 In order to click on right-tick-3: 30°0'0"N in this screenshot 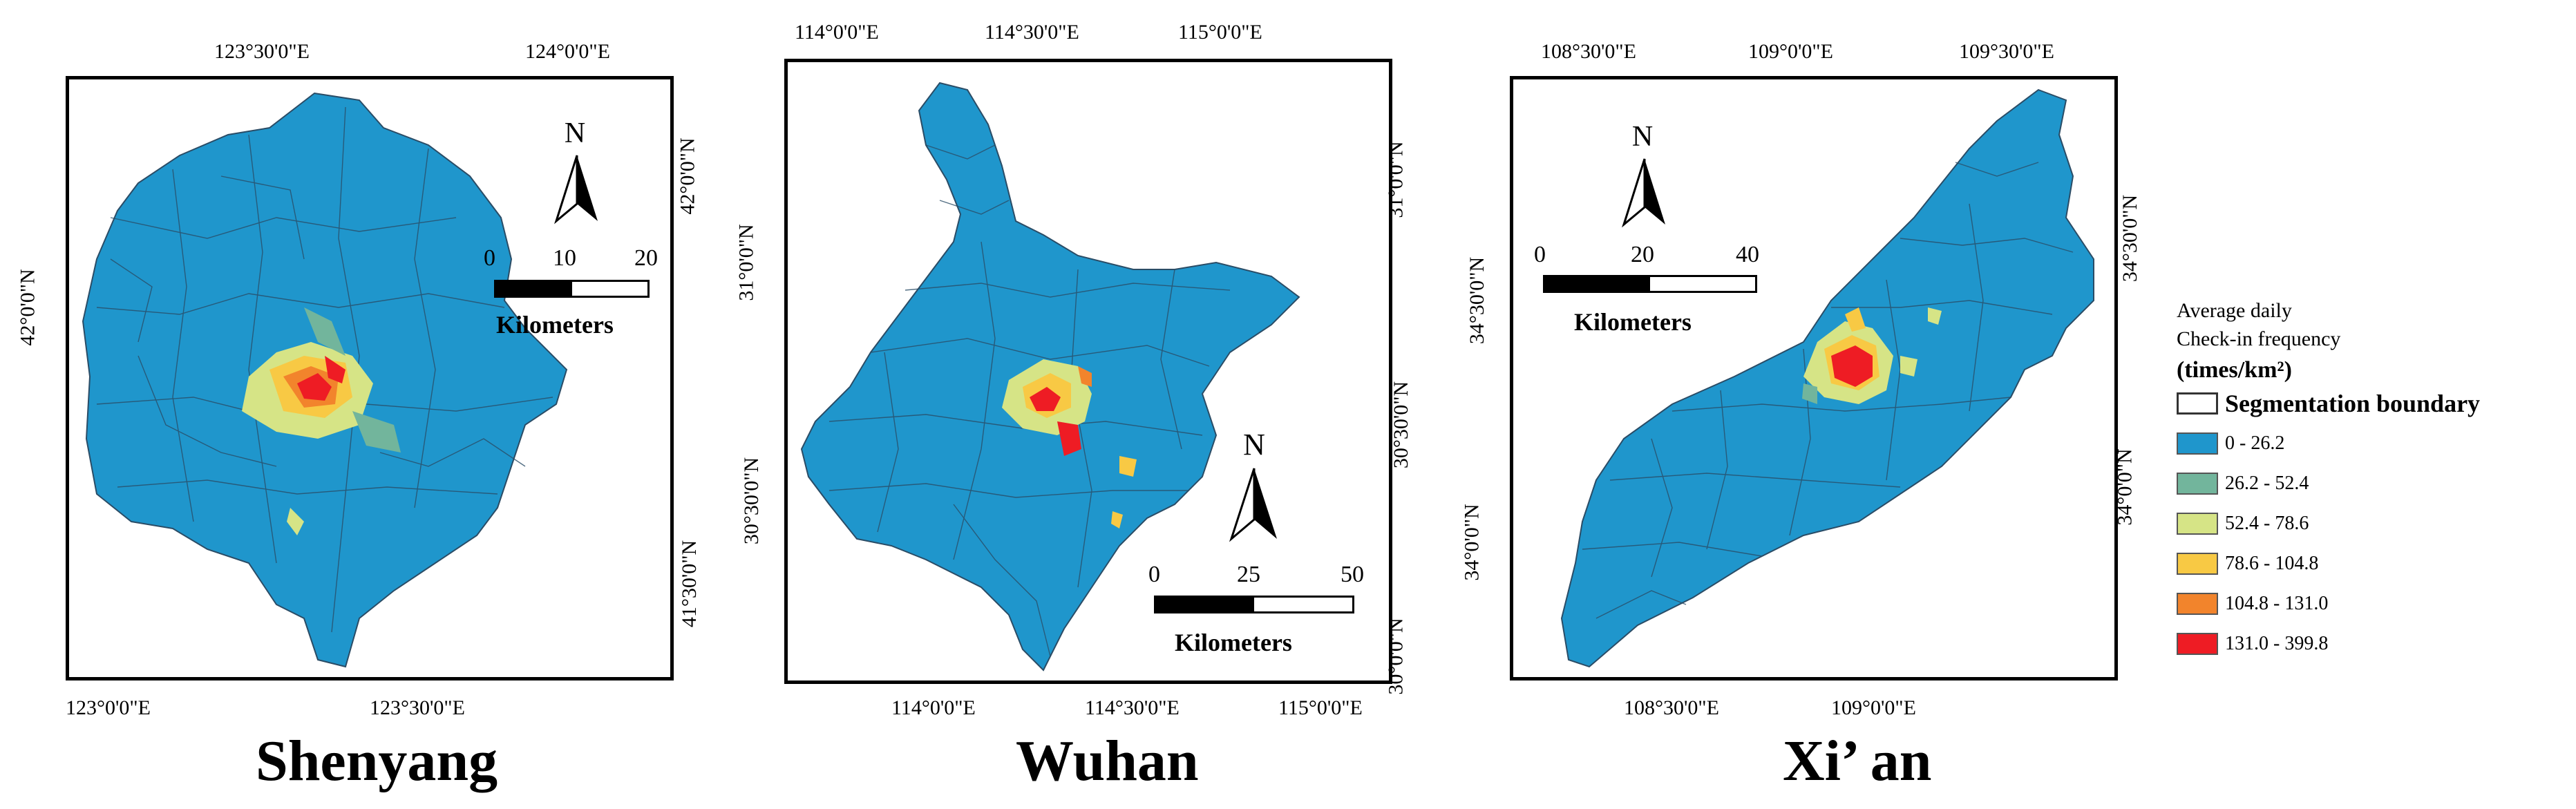, I will do `click(1396, 657)`.